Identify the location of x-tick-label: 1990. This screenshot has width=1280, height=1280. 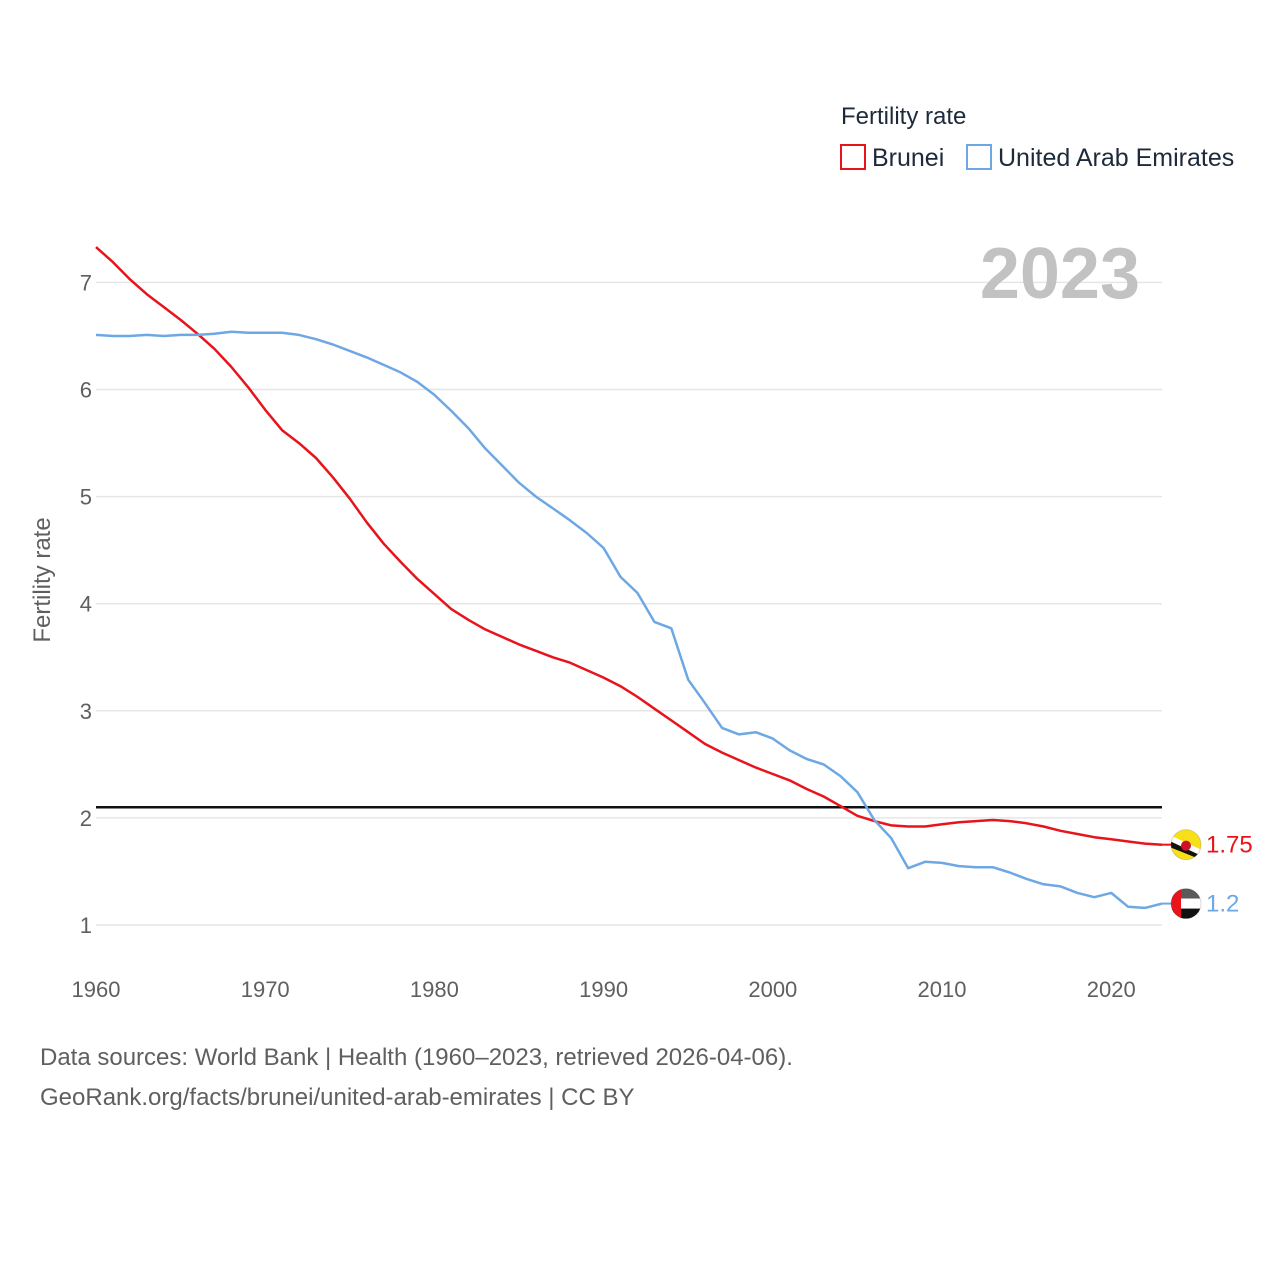
(603, 989).